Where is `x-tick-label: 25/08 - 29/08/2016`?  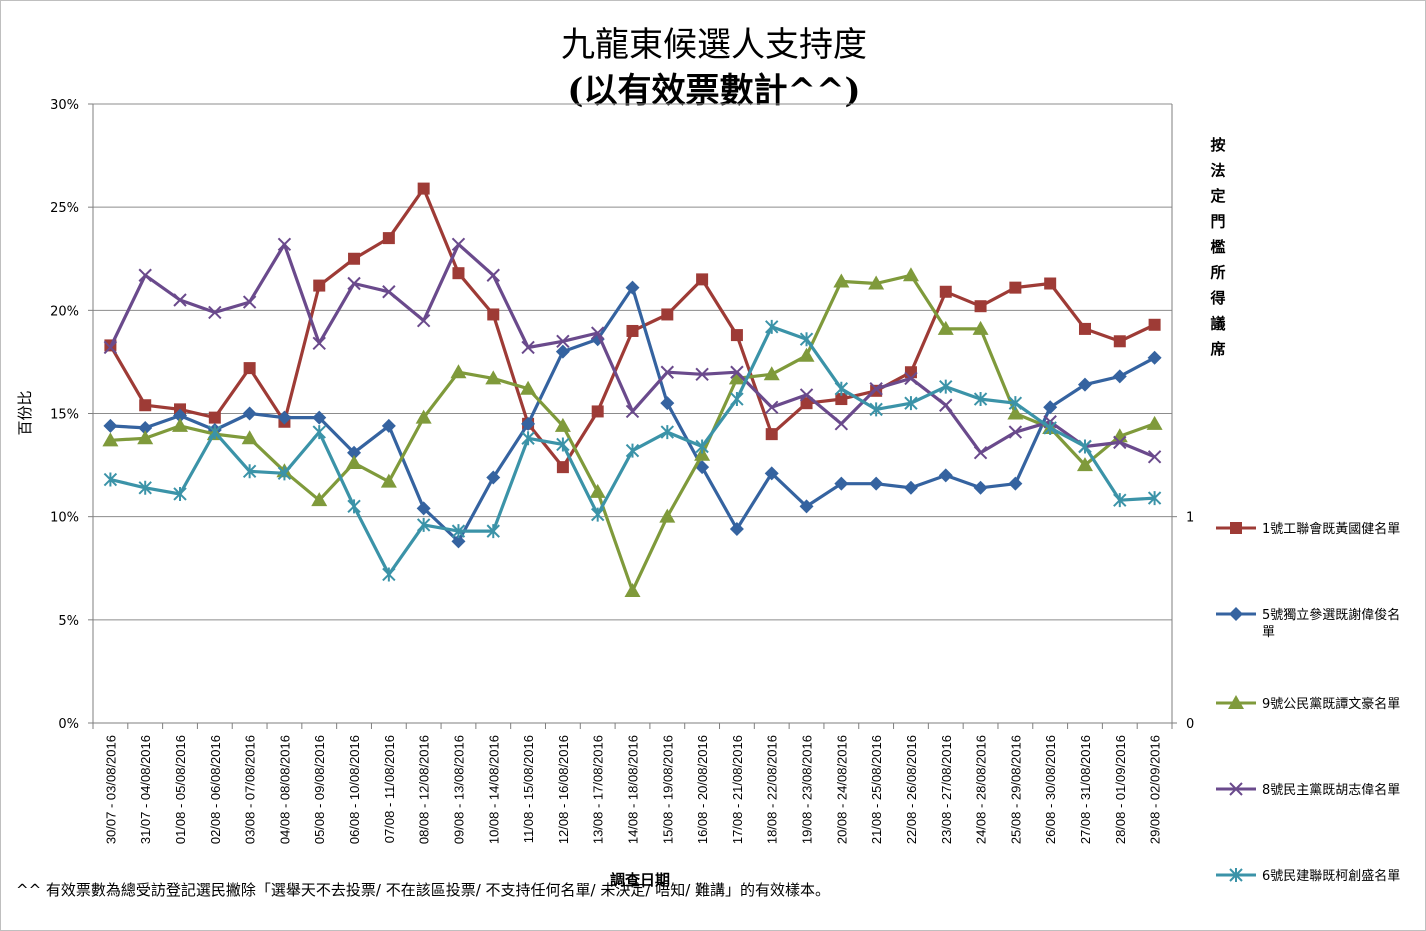
x-tick-label: 25/08 - 29/08/2016 is located at coordinates (1015, 789).